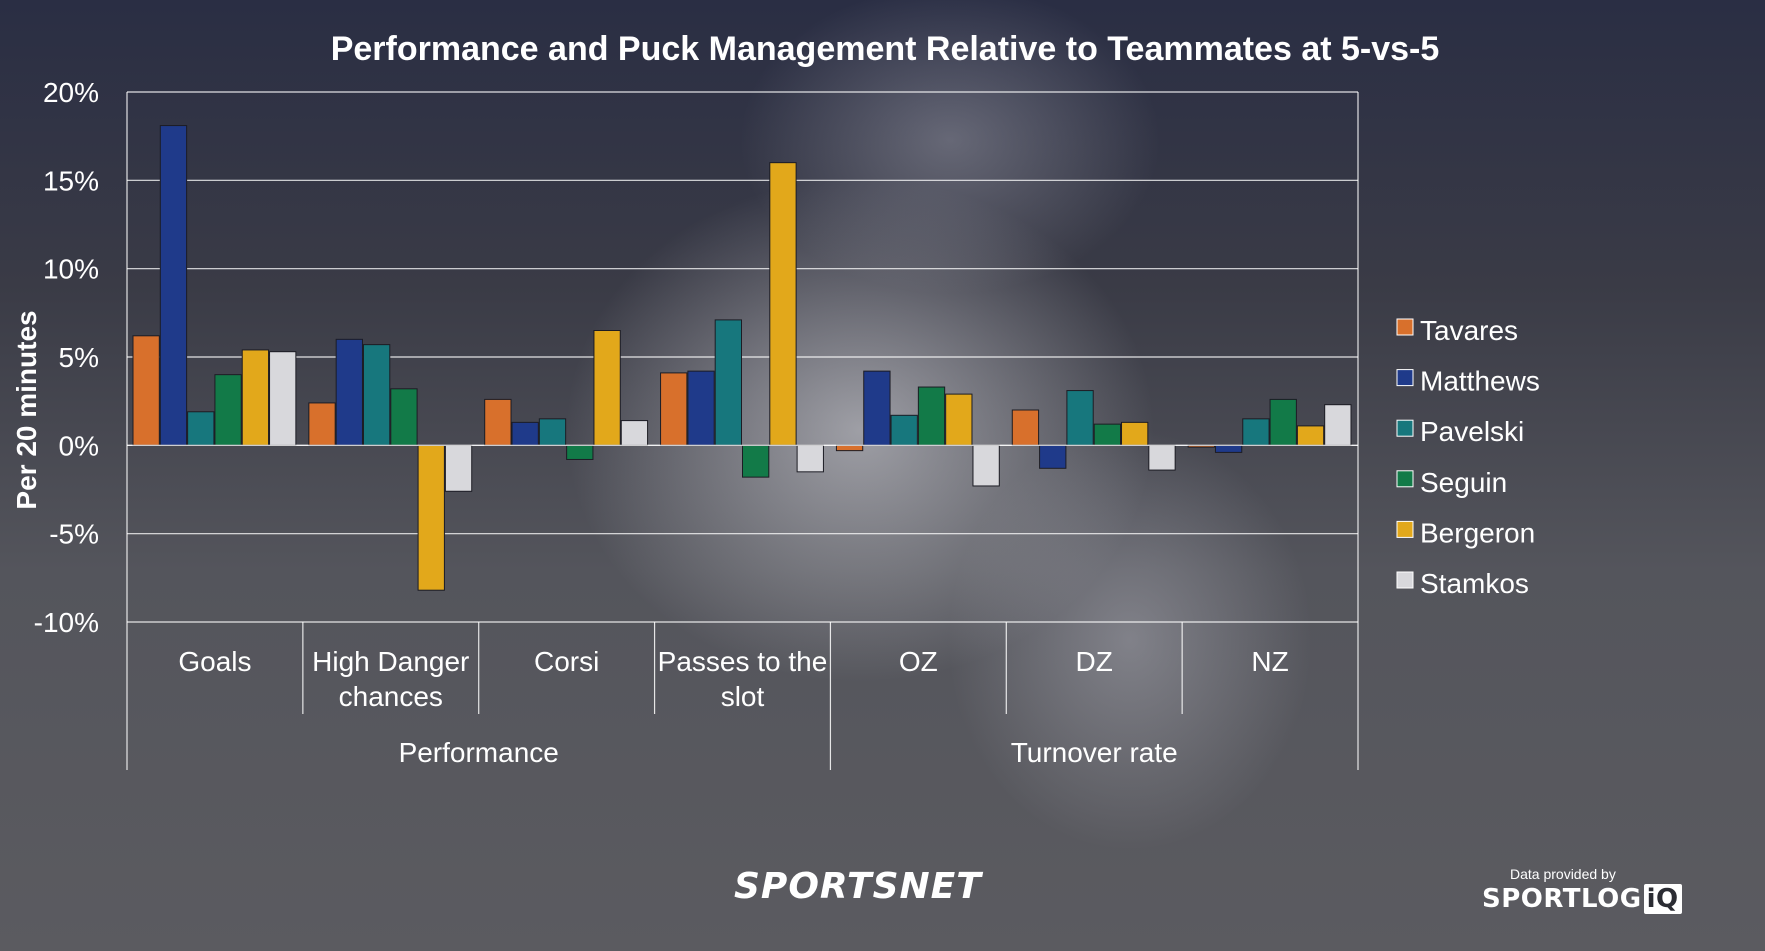 This screenshot has height=951, width=1765. What do you see at coordinates (1405, 529) in the screenshot?
I see `legend-swatch-bergeron` at bounding box center [1405, 529].